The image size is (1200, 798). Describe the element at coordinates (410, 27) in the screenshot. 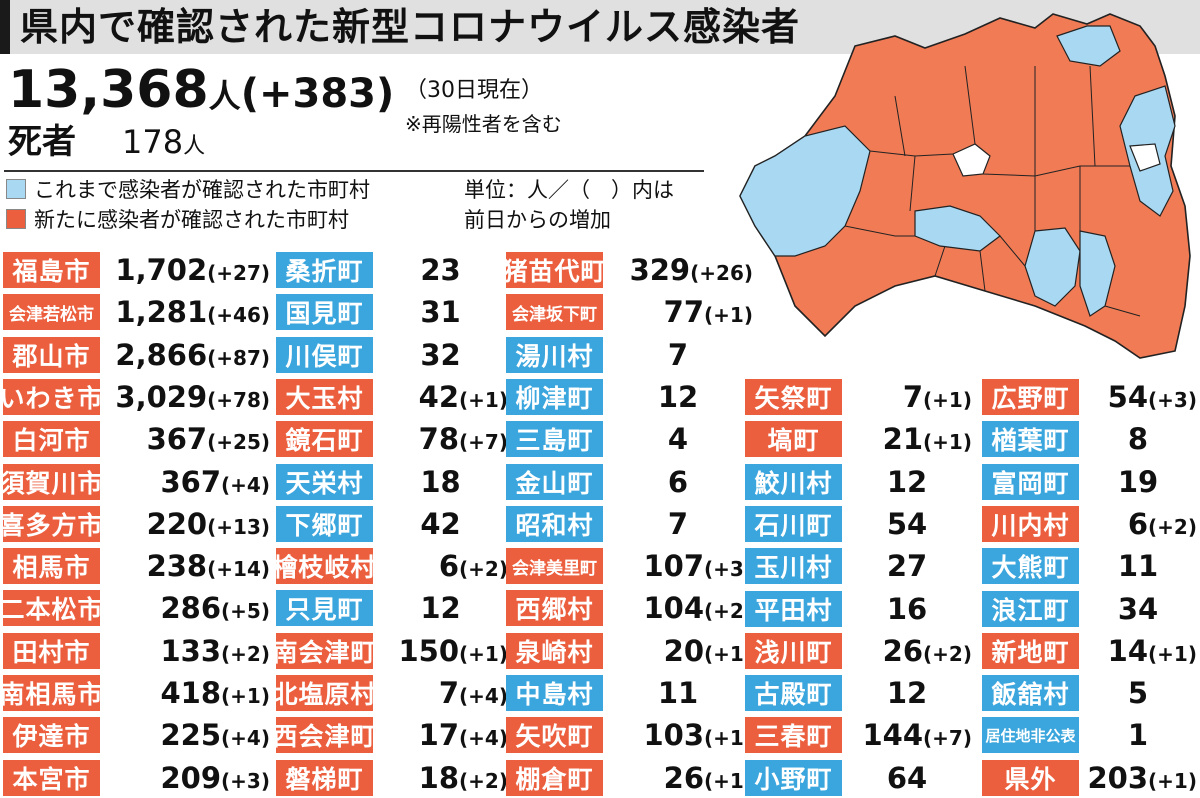

I see `page-title: 県内で確認された新型コロナウイルス感染者` at that location.